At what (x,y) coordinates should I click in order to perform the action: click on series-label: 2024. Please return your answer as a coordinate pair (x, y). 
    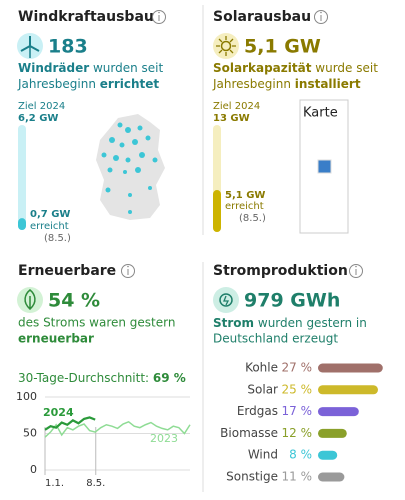
    Looking at the image, I should click on (58, 412).